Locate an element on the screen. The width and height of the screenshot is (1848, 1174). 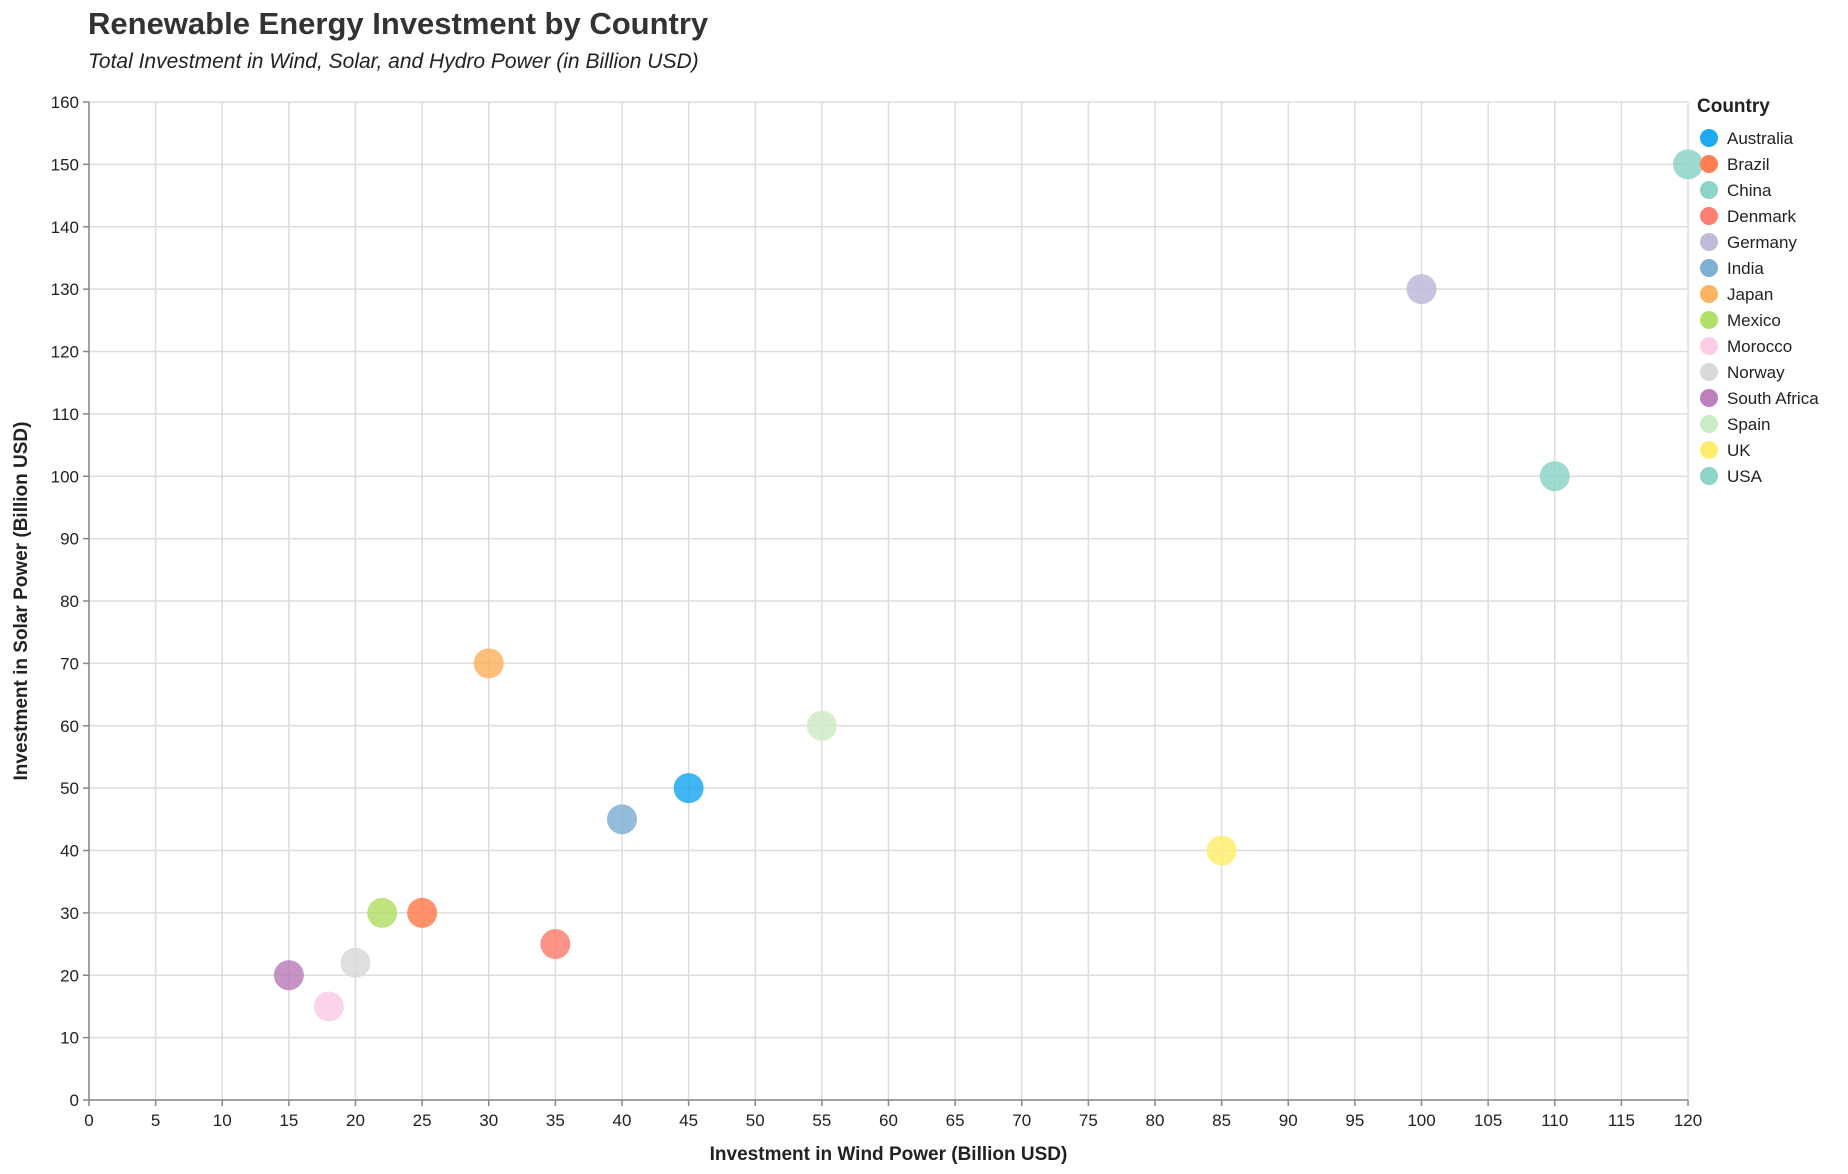
x-tick-label: 85 is located at coordinates (1221, 1120).